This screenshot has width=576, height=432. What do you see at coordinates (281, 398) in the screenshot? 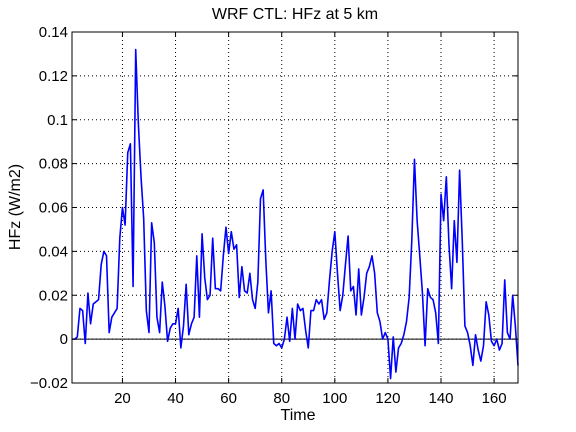
I see `x-tick-label: 80` at bounding box center [281, 398].